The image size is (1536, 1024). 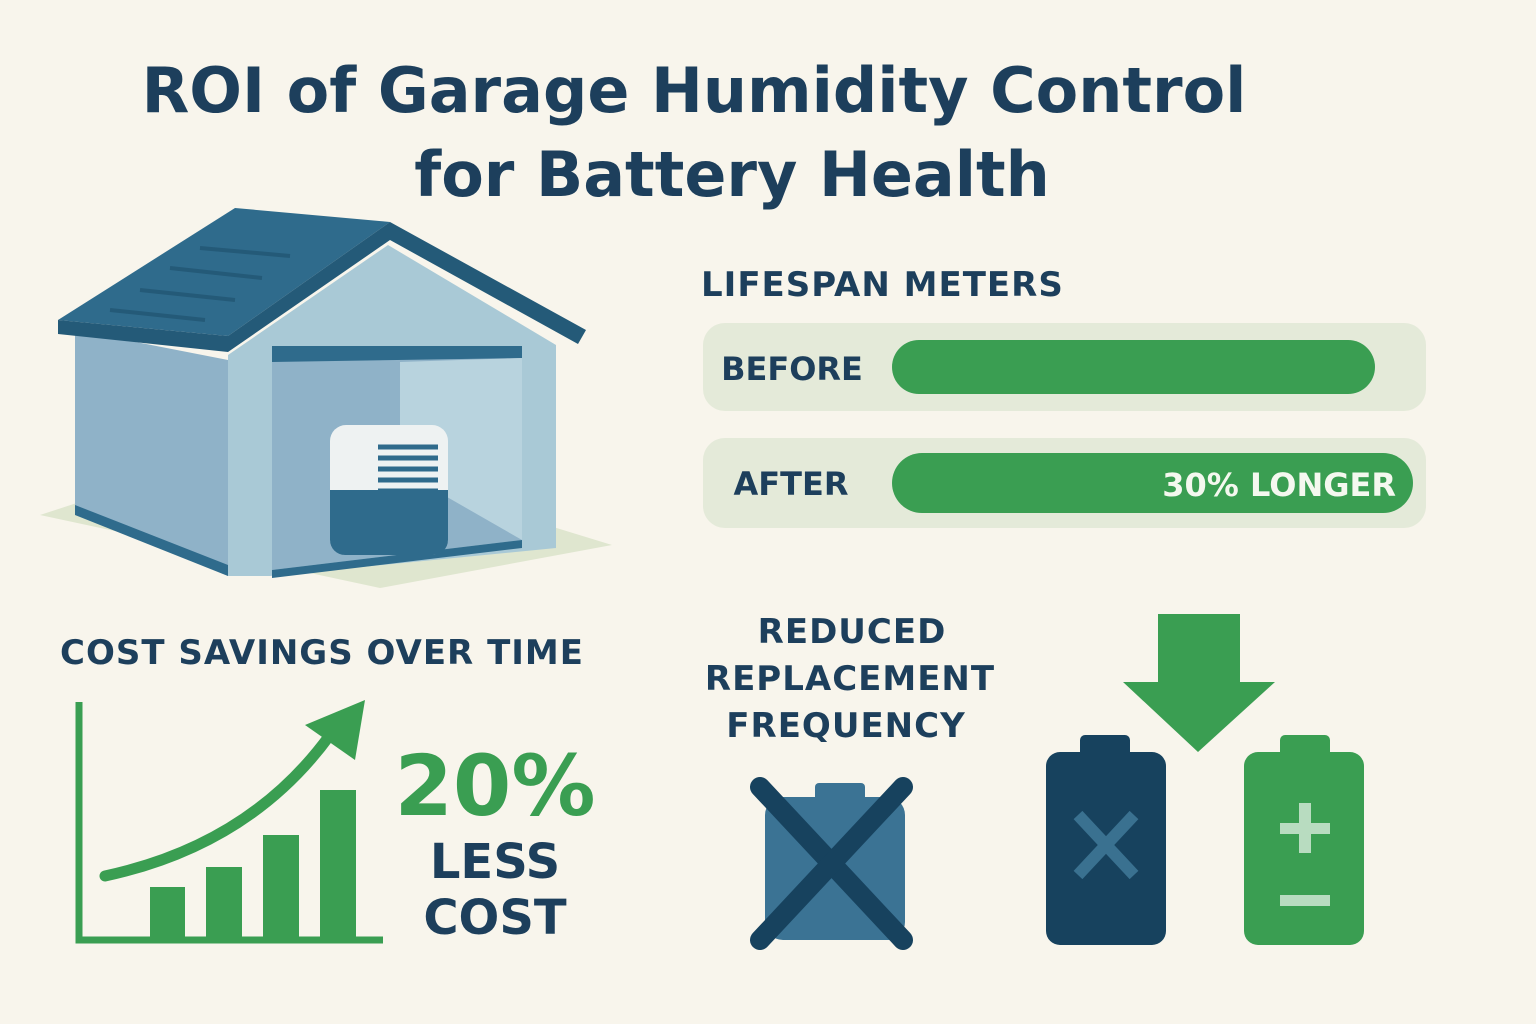 I want to click on savings-caption: COST, so click(x=495, y=918).